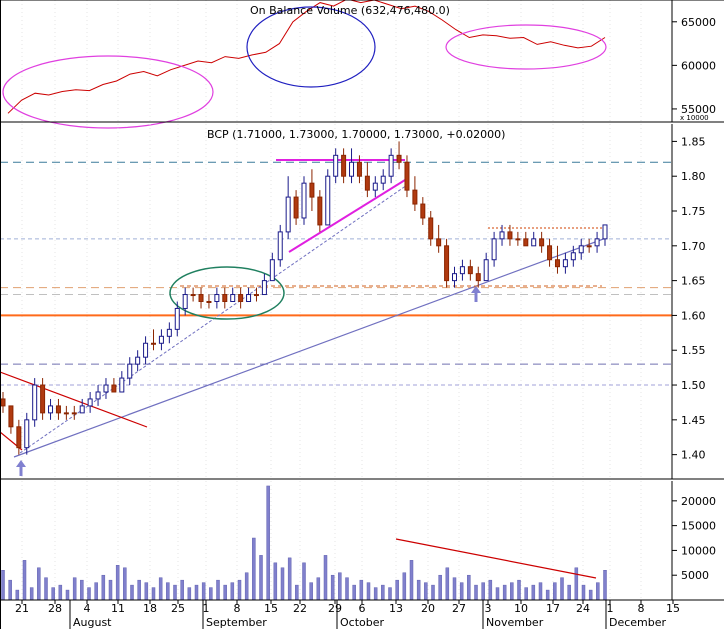  What do you see at coordinates (693, 350) in the screenshot?
I see `price-axis-tick-label: 1.55` at bounding box center [693, 350].